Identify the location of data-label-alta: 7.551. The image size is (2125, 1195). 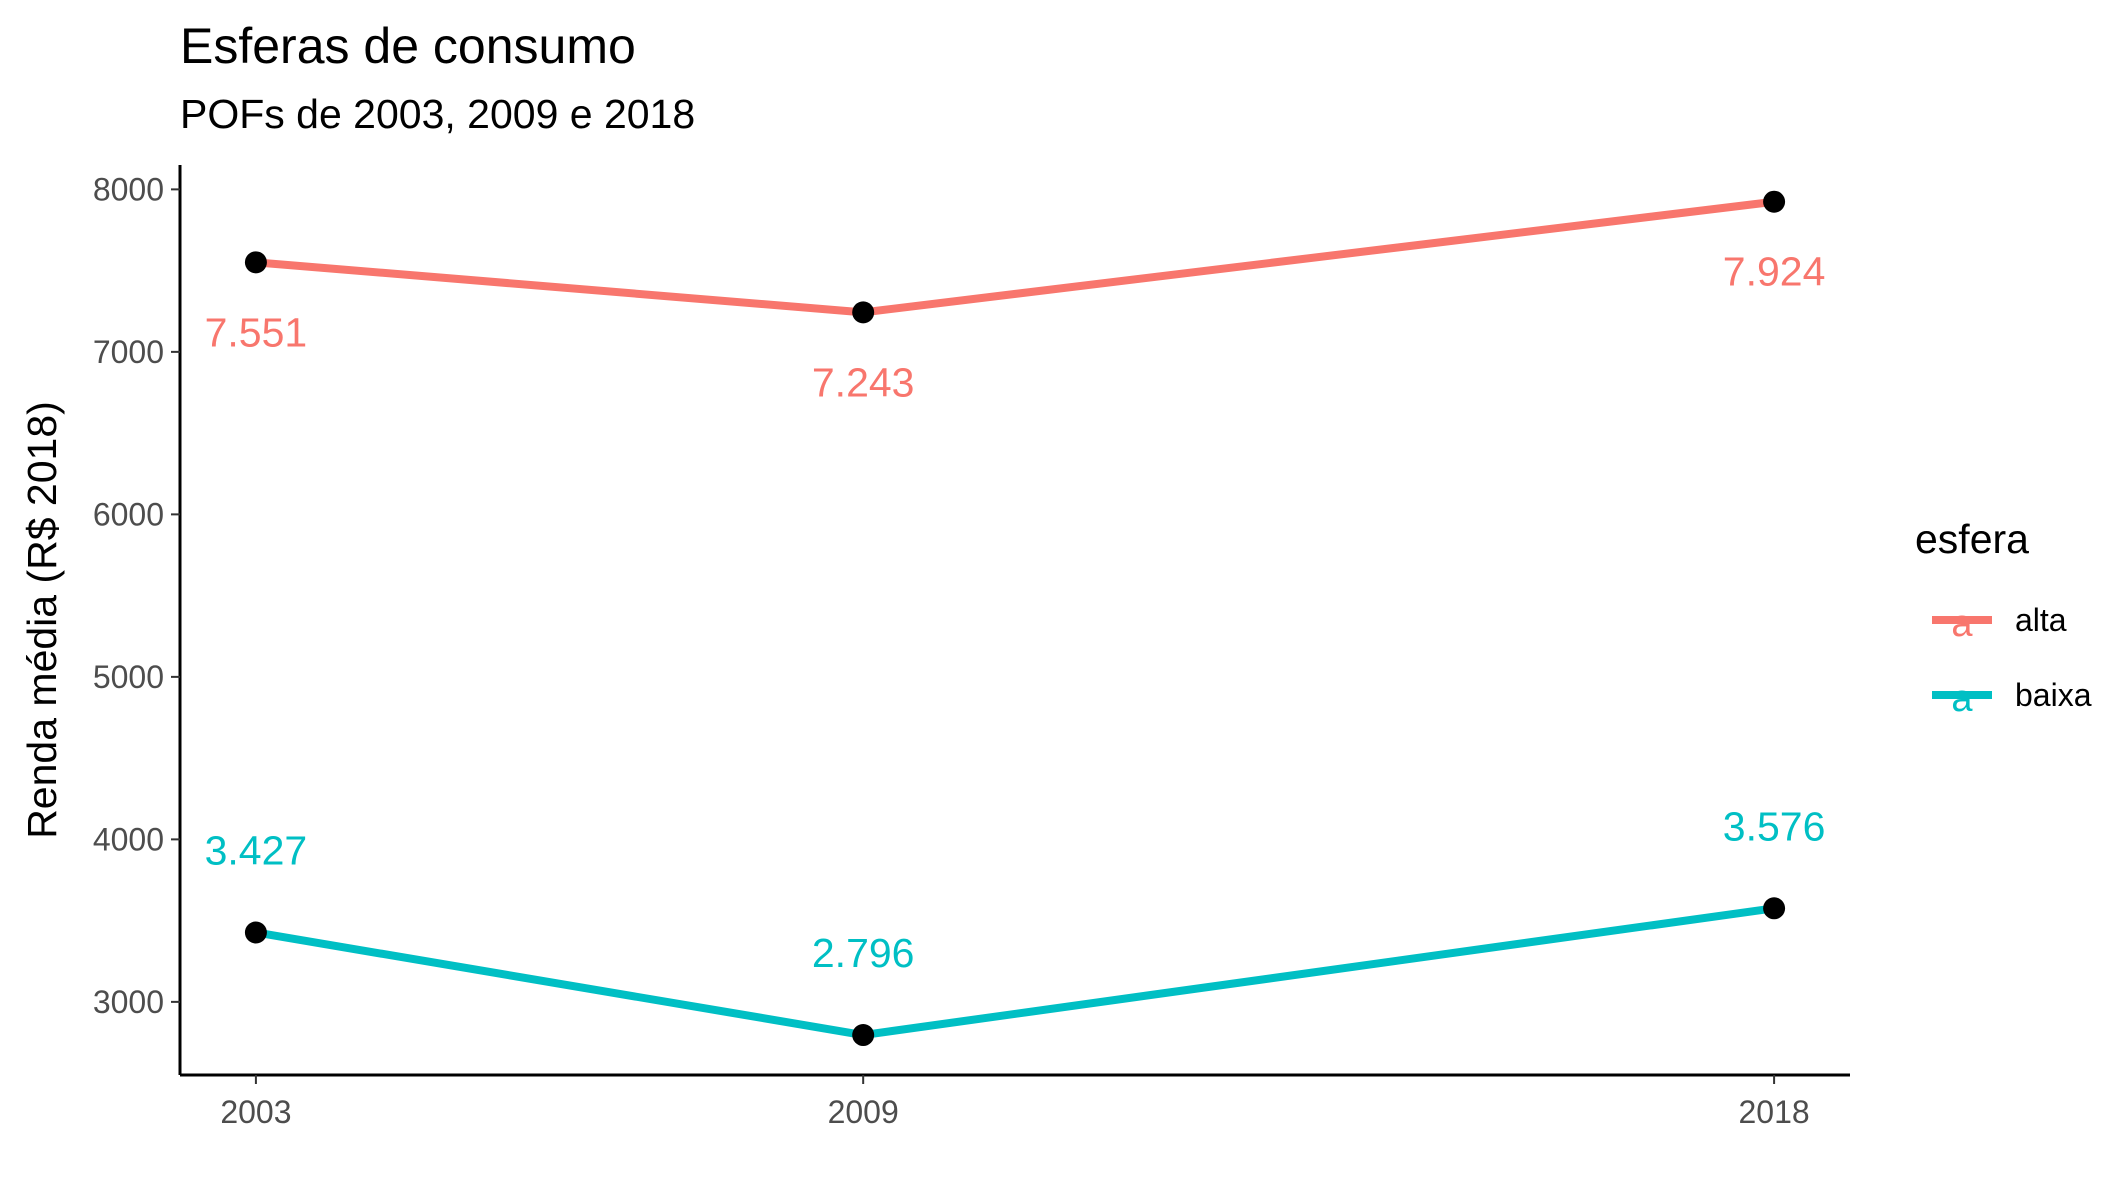
(256, 332).